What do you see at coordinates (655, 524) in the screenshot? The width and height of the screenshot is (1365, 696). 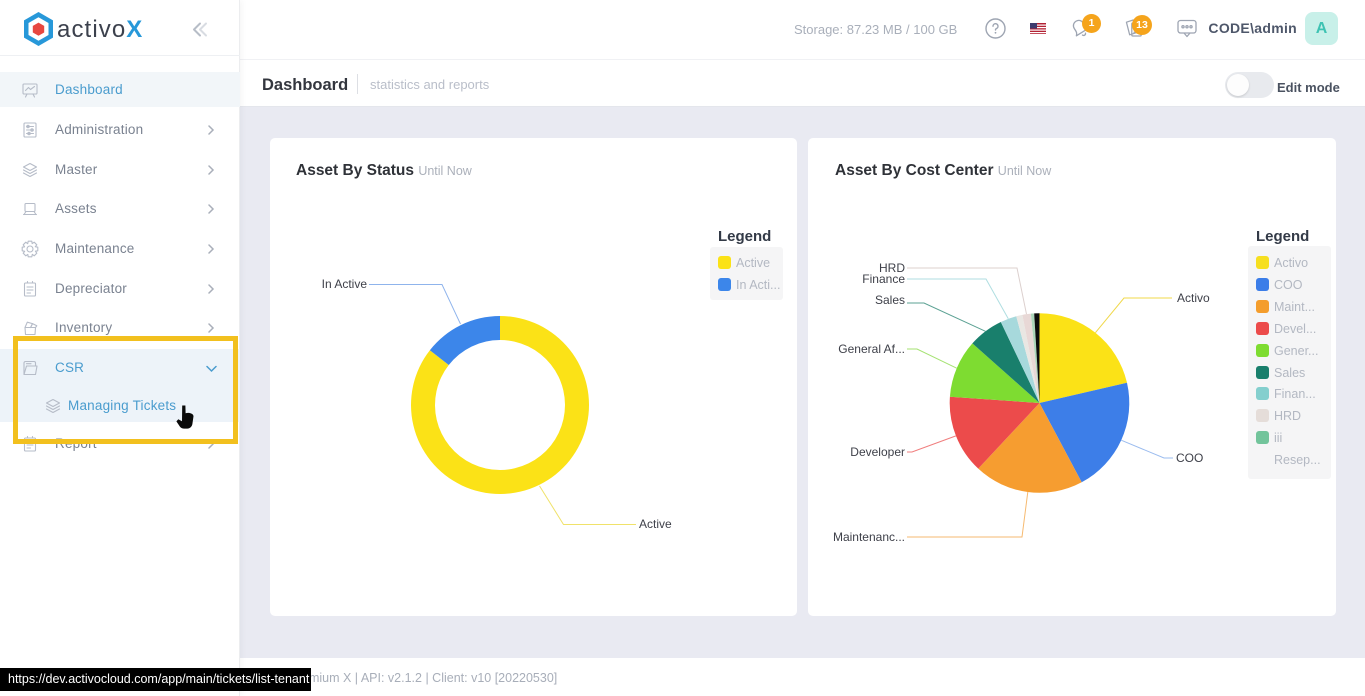 I see `svg-text: Active` at bounding box center [655, 524].